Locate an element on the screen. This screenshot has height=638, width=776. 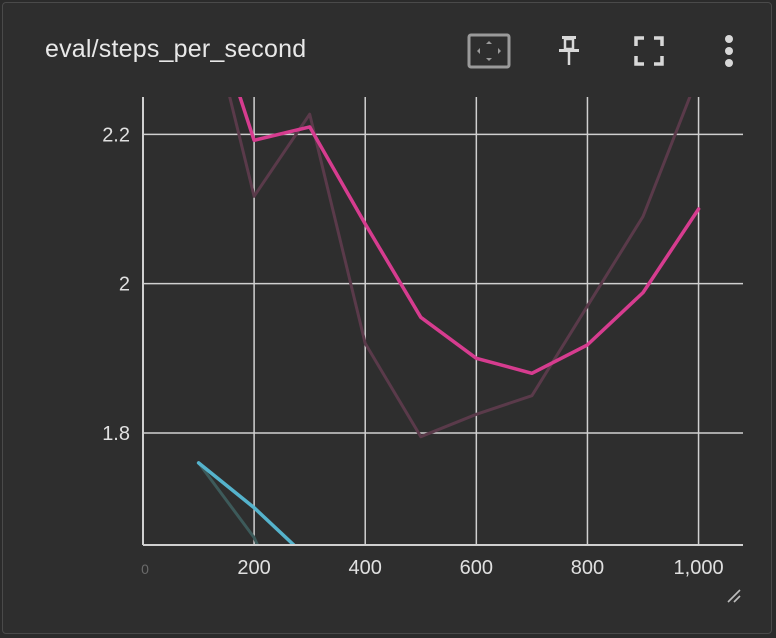
more-options-button is located at coordinates (729, 51).